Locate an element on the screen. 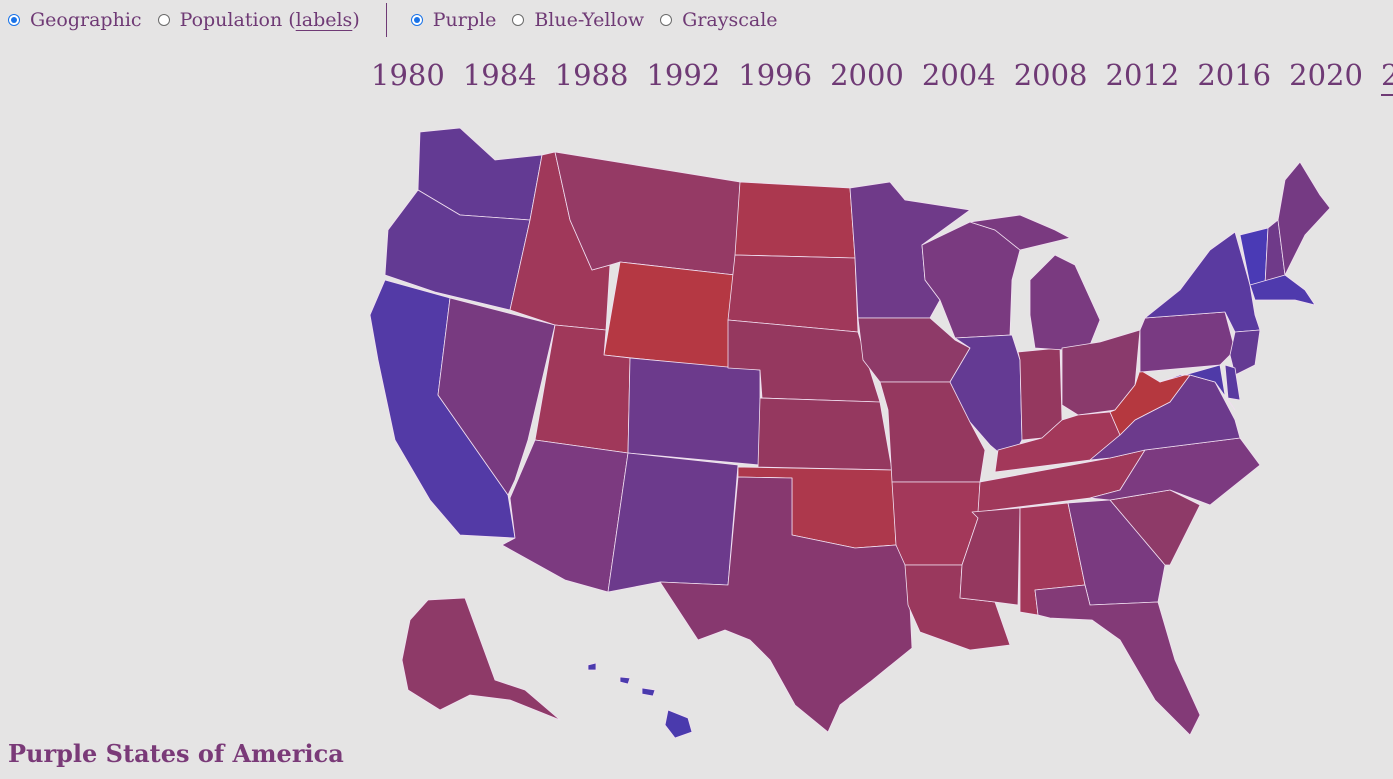 The height and width of the screenshot is (779, 1393). state-NM is located at coordinates (673, 522).